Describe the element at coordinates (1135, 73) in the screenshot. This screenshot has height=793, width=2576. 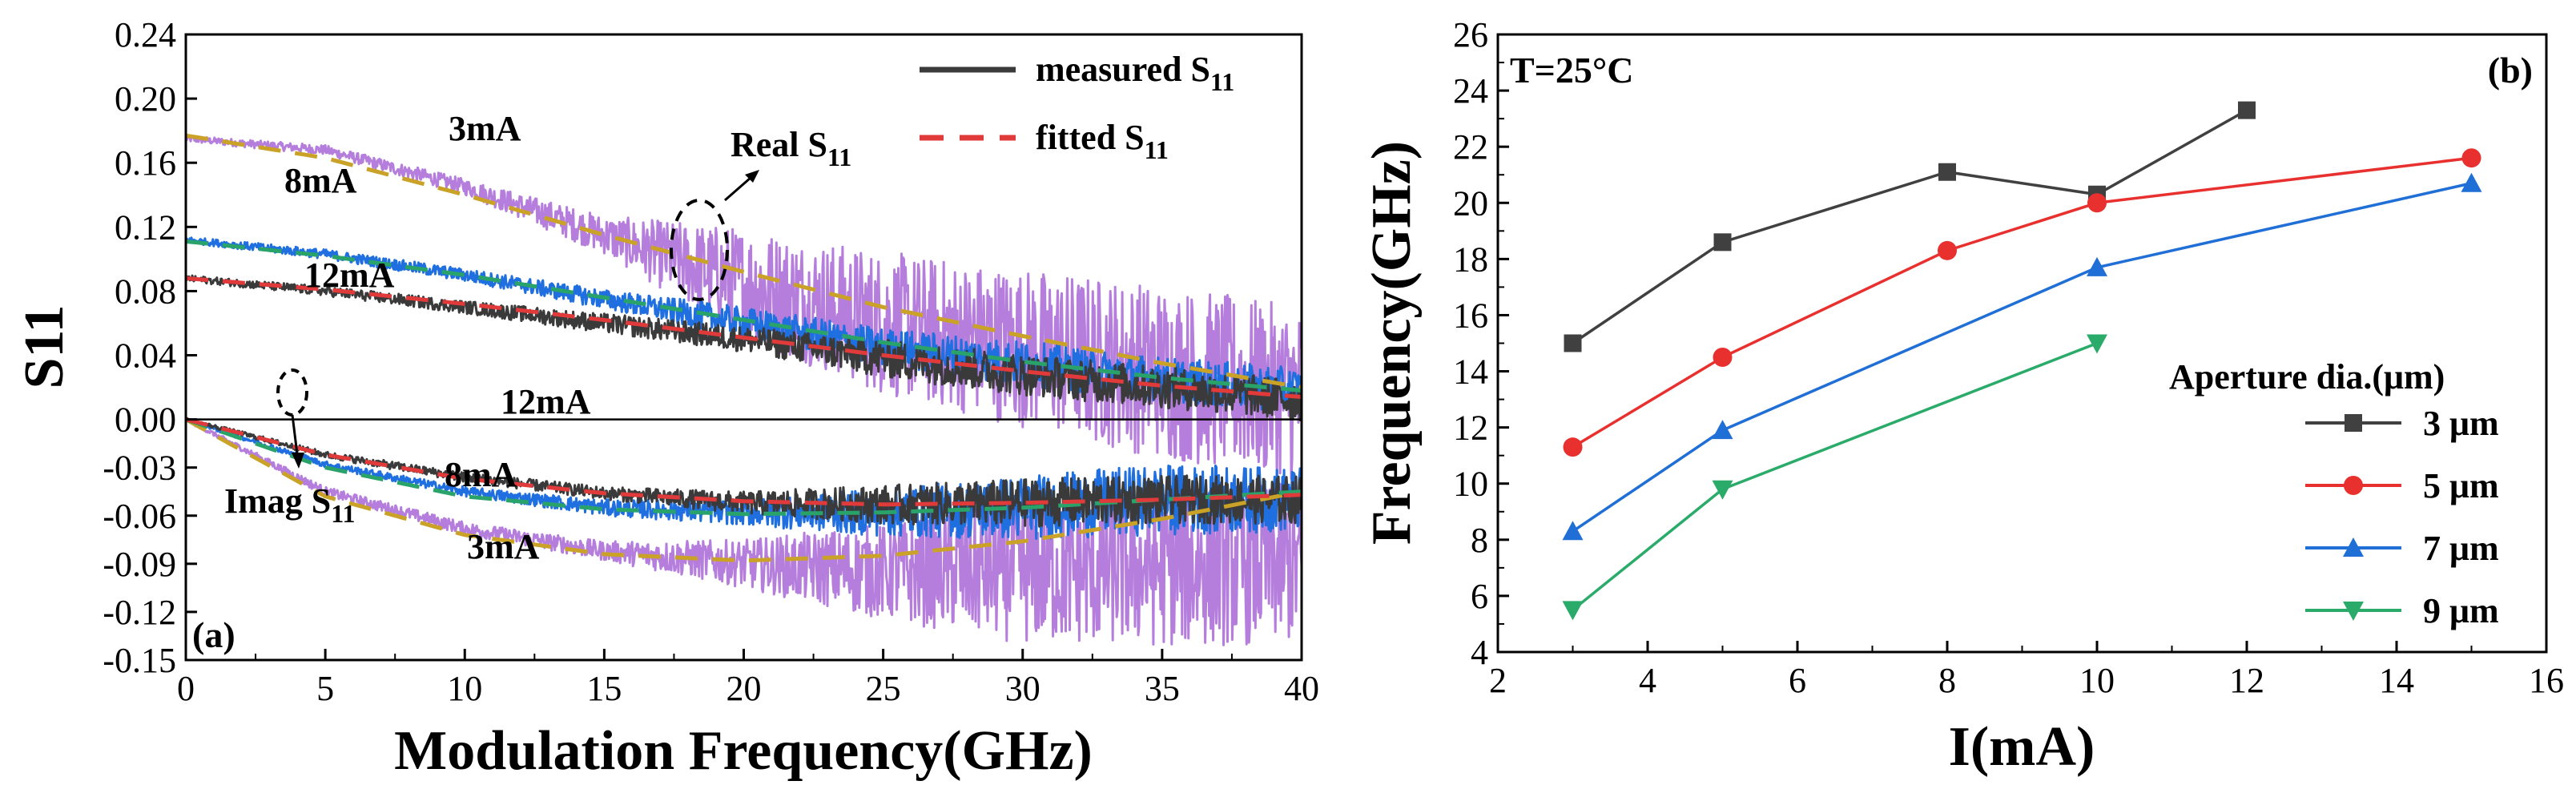
I see `legend-measured-label: measured S11` at that location.